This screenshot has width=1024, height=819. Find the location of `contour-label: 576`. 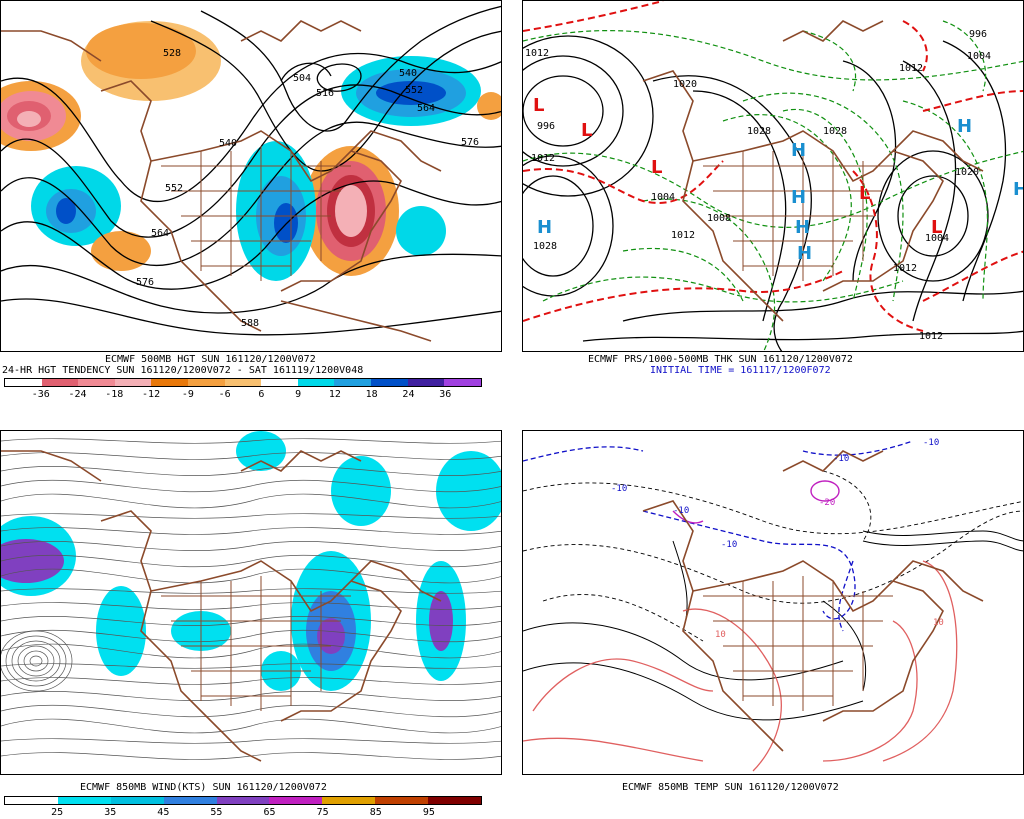

contour-label: 576 is located at coordinates (145, 282).